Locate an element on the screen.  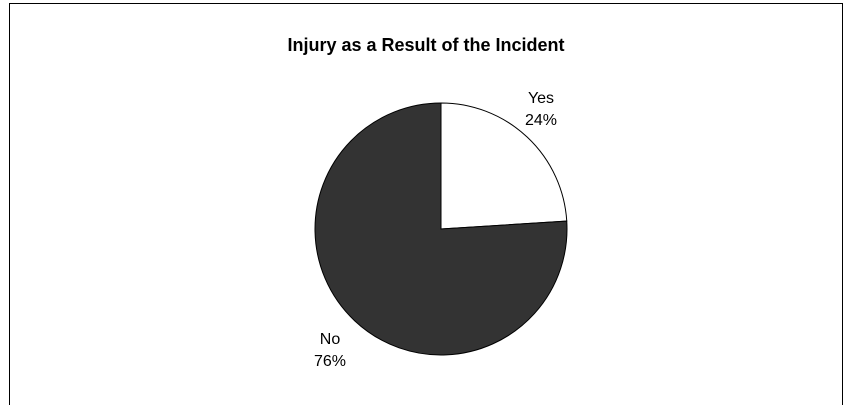
slice-label-name-no: No is located at coordinates (330, 339).